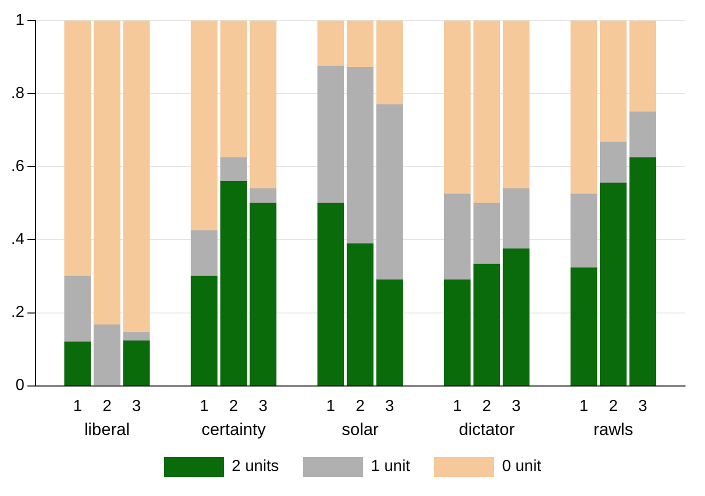 This screenshot has height=496, width=705. Describe the element at coordinates (233, 429) in the screenshot. I see `text: certainty` at that location.